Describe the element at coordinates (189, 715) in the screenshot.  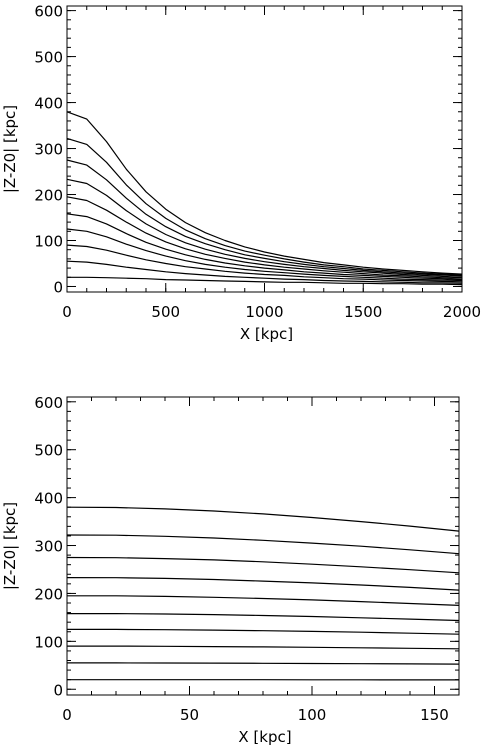
I see `x-tick-label: 50` at that location.